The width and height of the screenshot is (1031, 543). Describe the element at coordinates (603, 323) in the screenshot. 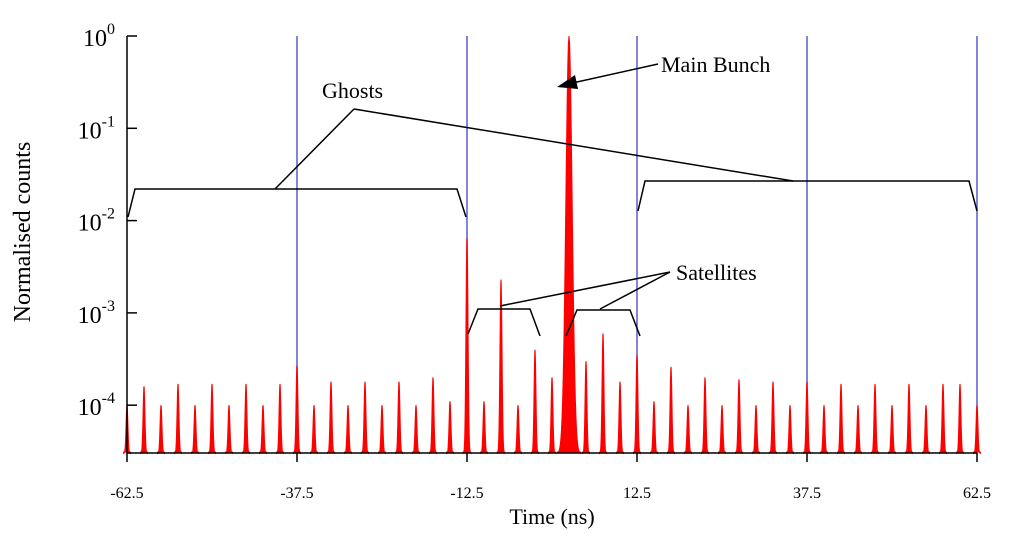

I see `satellite-bracket-right` at that location.